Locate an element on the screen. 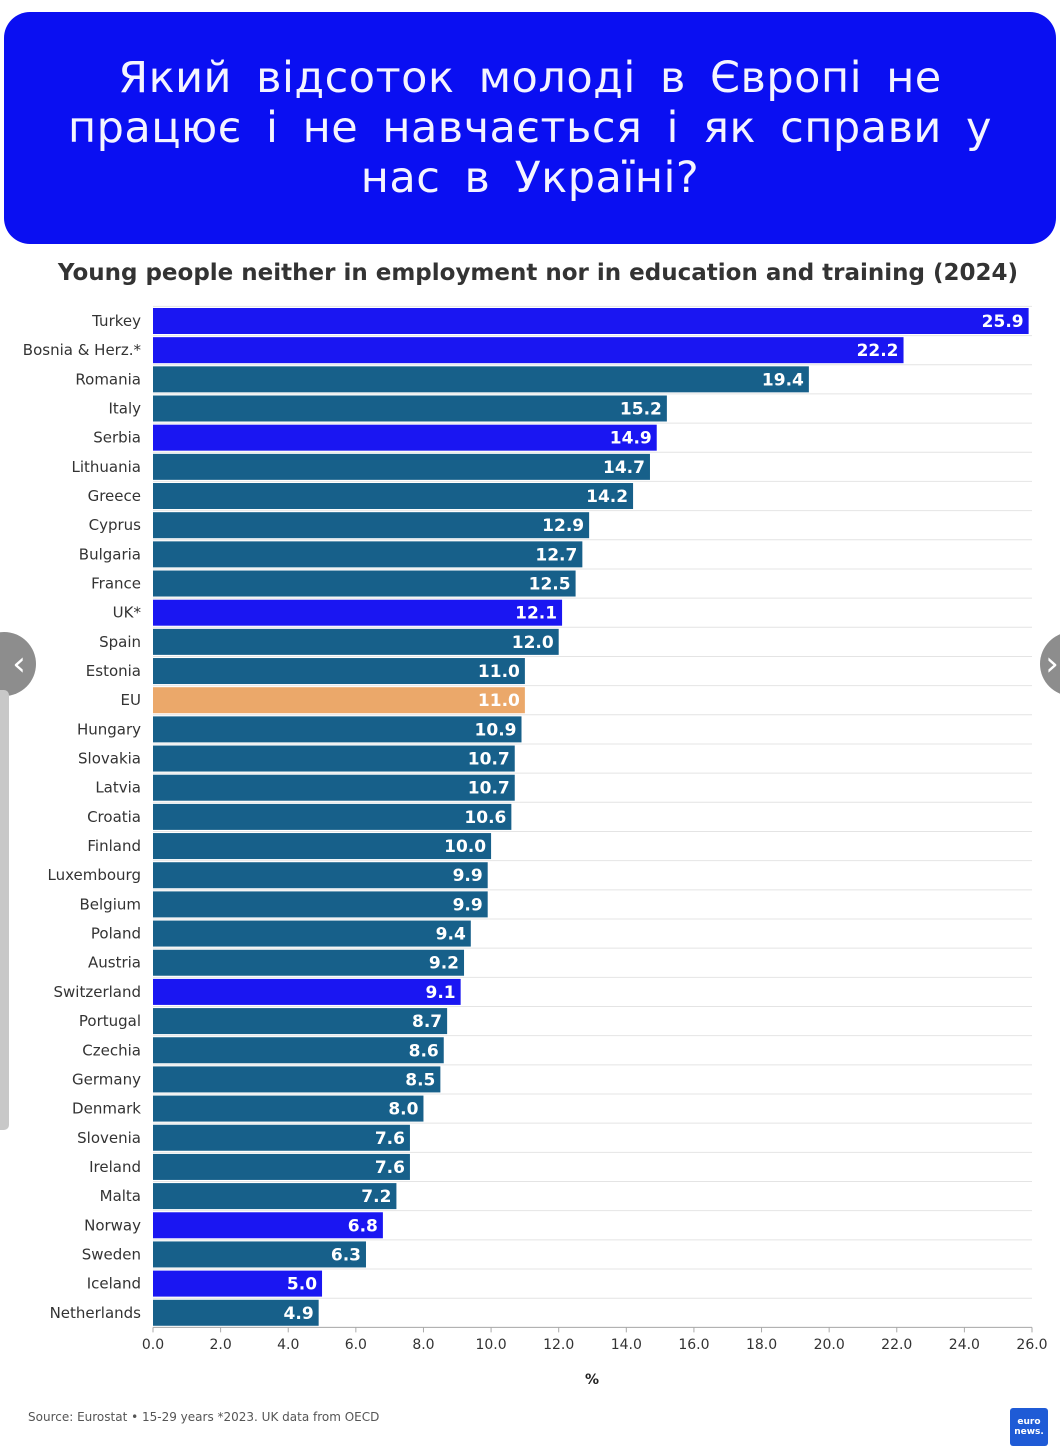  category-label: Switzerland is located at coordinates (98, 992).